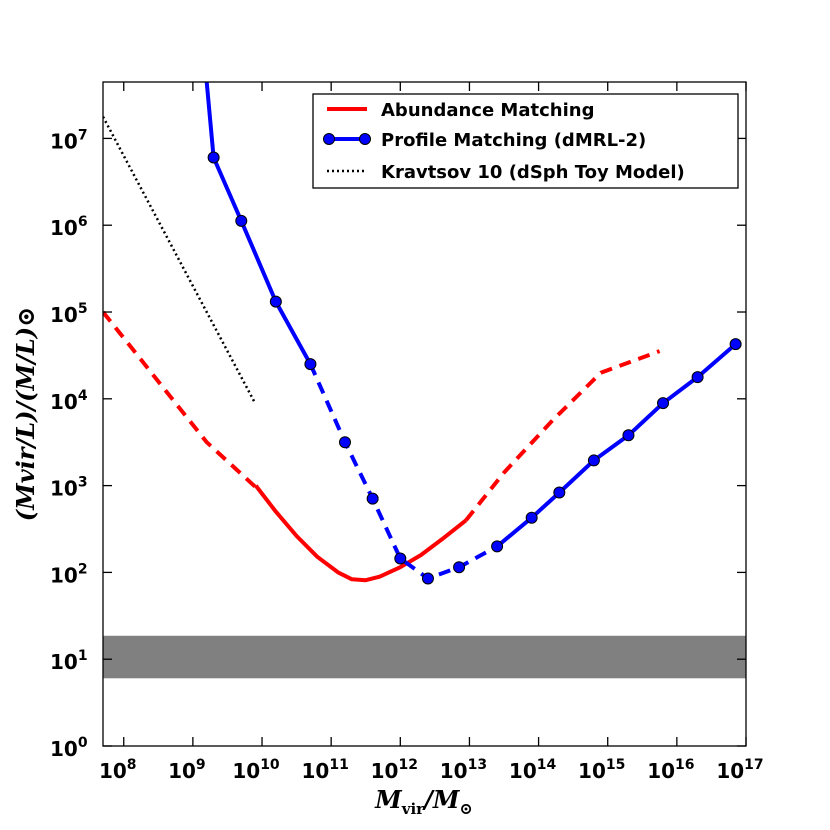 The image size is (830, 830). What do you see at coordinates (69, 401) in the screenshot?
I see `y-tick-label: 104` at bounding box center [69, 401].